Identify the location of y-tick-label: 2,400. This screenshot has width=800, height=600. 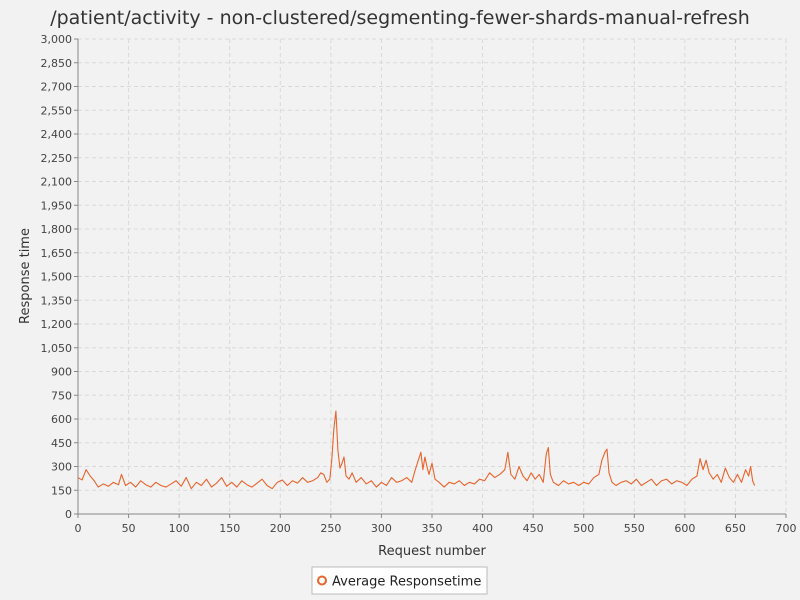
(57, 134).